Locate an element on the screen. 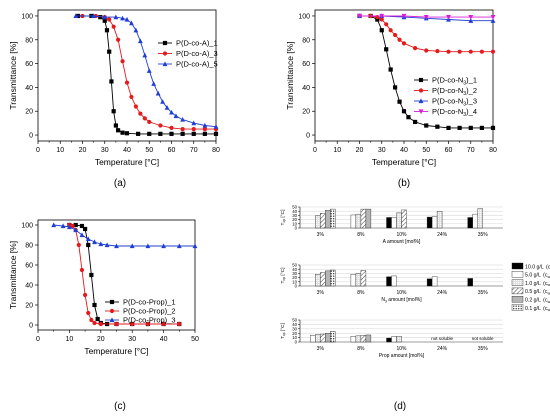 This screenshot has width=550, height=418. legend-entry: P(D-co-A)_3 is located at coordinates (197, 53).